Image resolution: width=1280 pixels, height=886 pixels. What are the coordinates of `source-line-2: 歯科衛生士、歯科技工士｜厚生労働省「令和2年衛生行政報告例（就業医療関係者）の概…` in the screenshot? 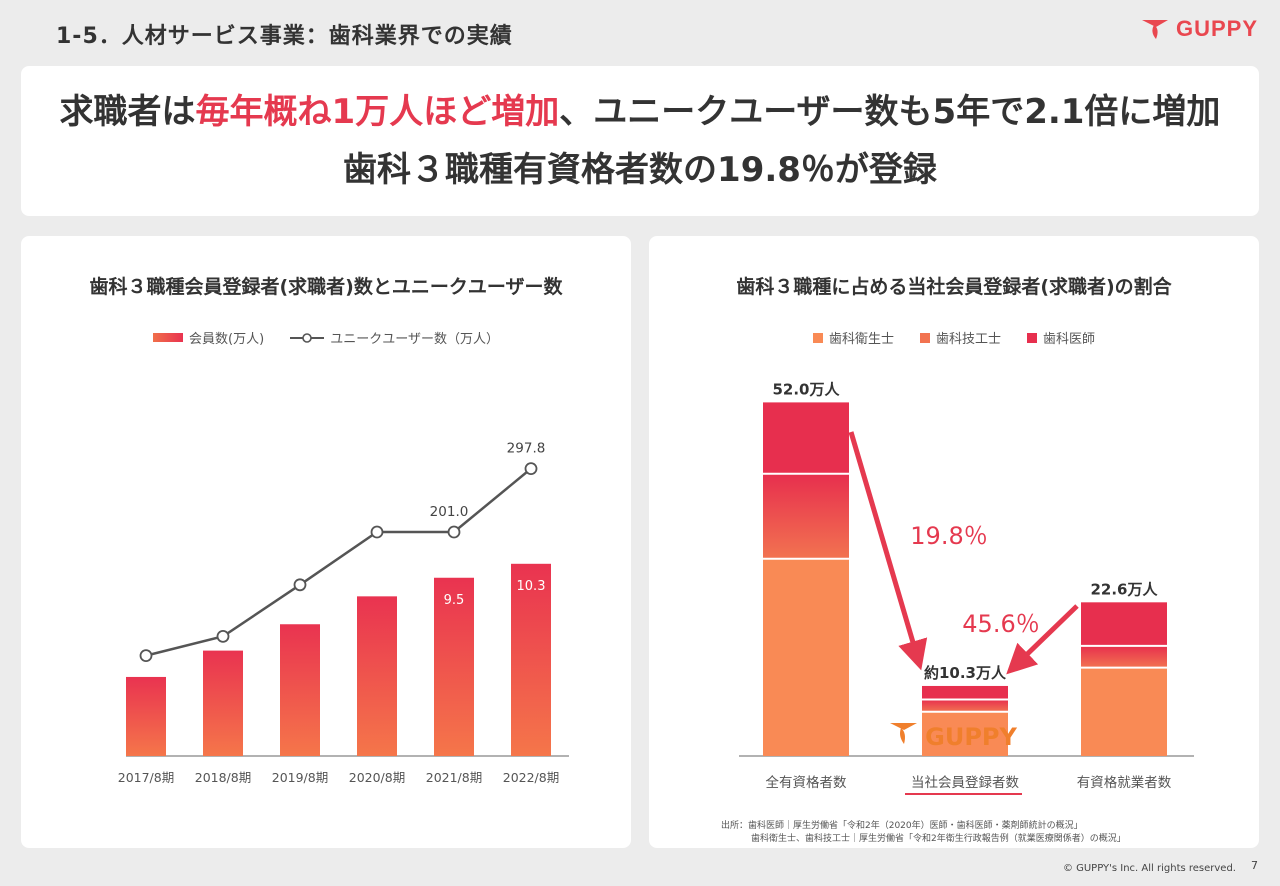 It's located at (938, 839).